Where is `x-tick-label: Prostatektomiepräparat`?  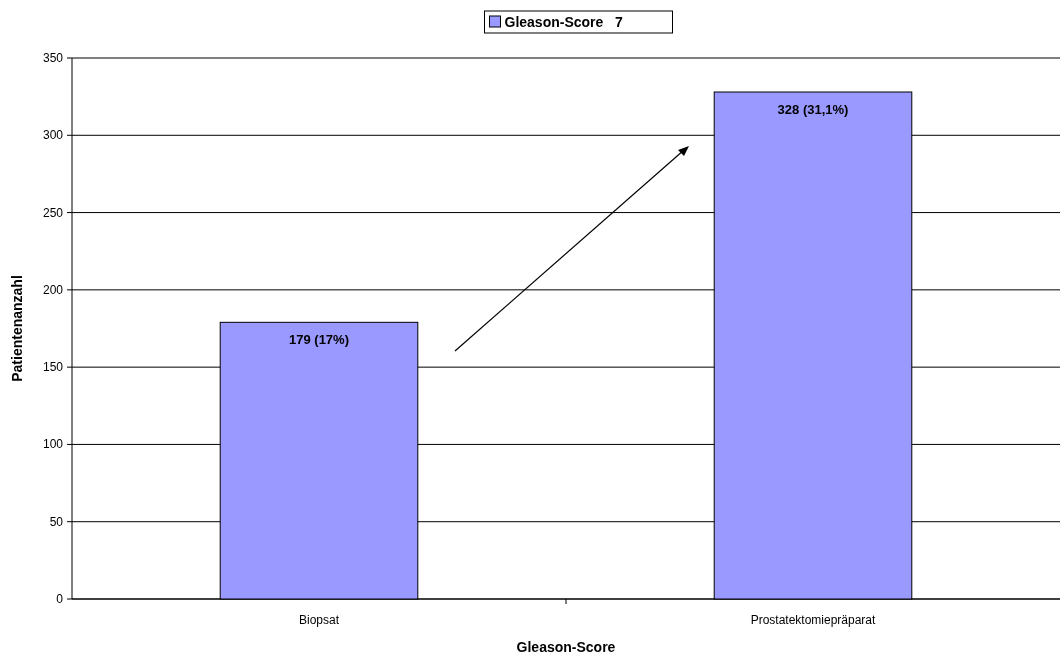
x-tick-label: Prostatektomiepräparat is located at coordinates (813, 620).